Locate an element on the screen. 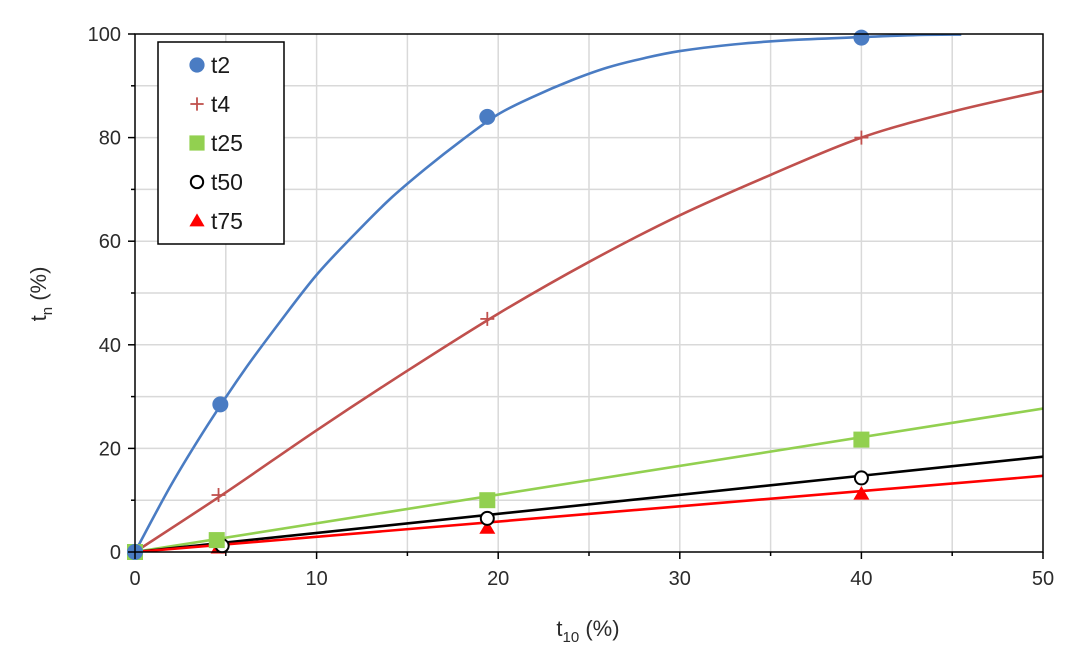 The image size is (1068, 659). legend-marker-t50 is located at coordinates (197, 182).